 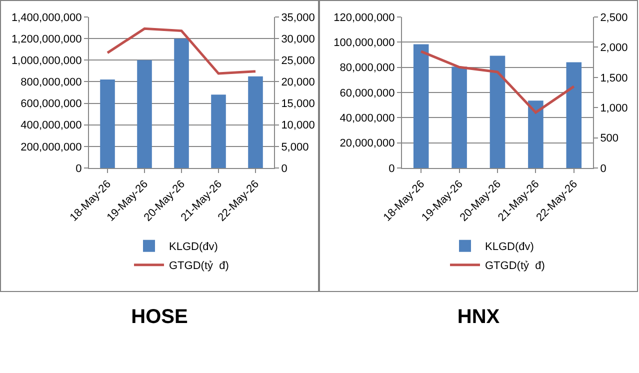 What do you see at coordinates (46, 60) in the screenshot?
I see `y-tick-label: 1,000,000,000` at bounding box center [46, 60].